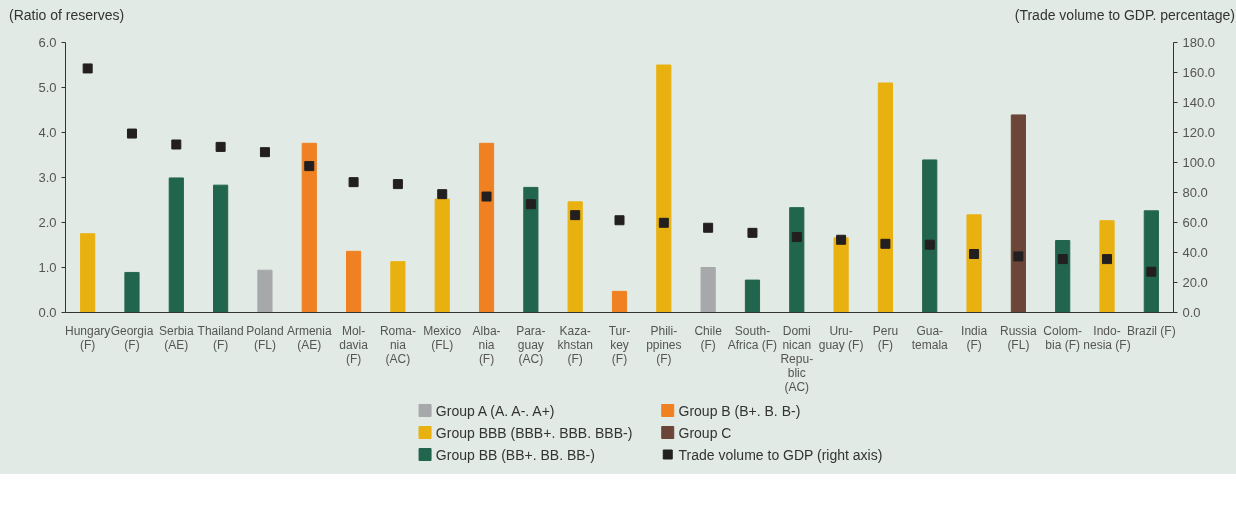  I want to click on y-tick-label: 3.0, so click(47, 177).